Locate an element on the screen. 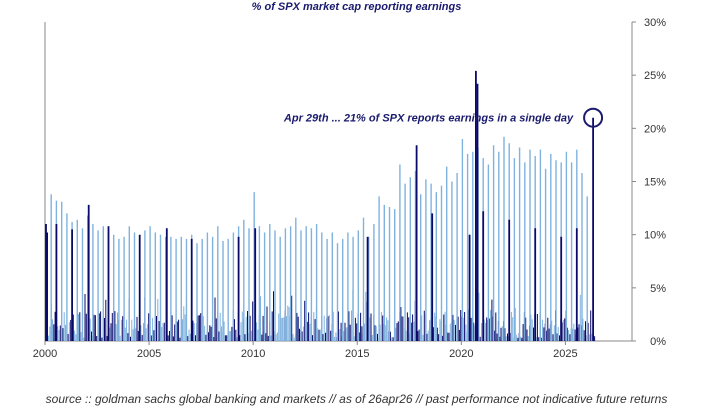  y-tick-label: 25% is located at coordinates (655, 76).